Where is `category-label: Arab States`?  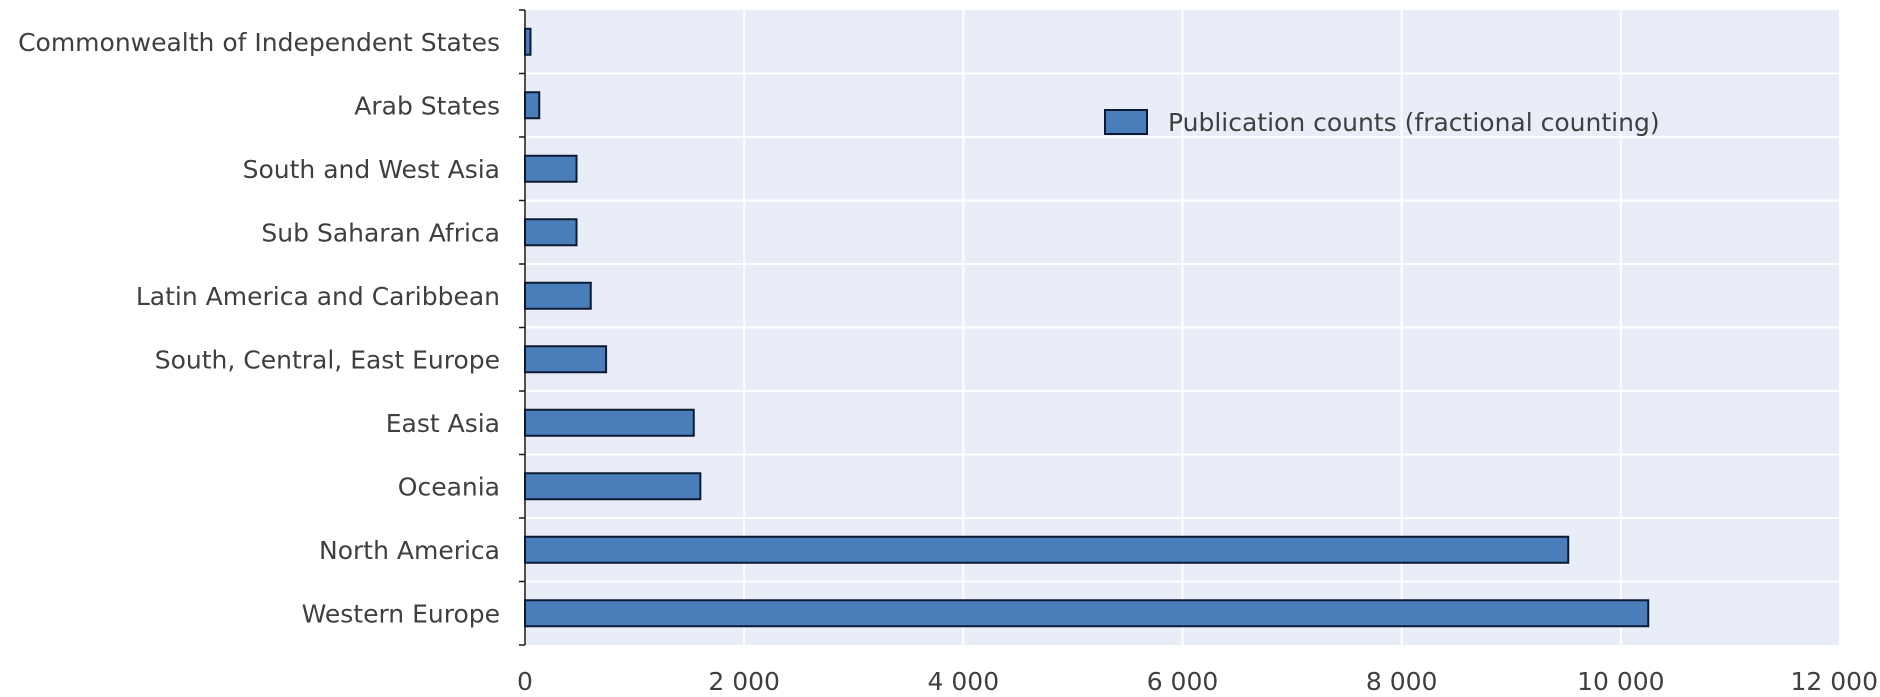
category-label: Arab States is located at coordinates (427, 105).